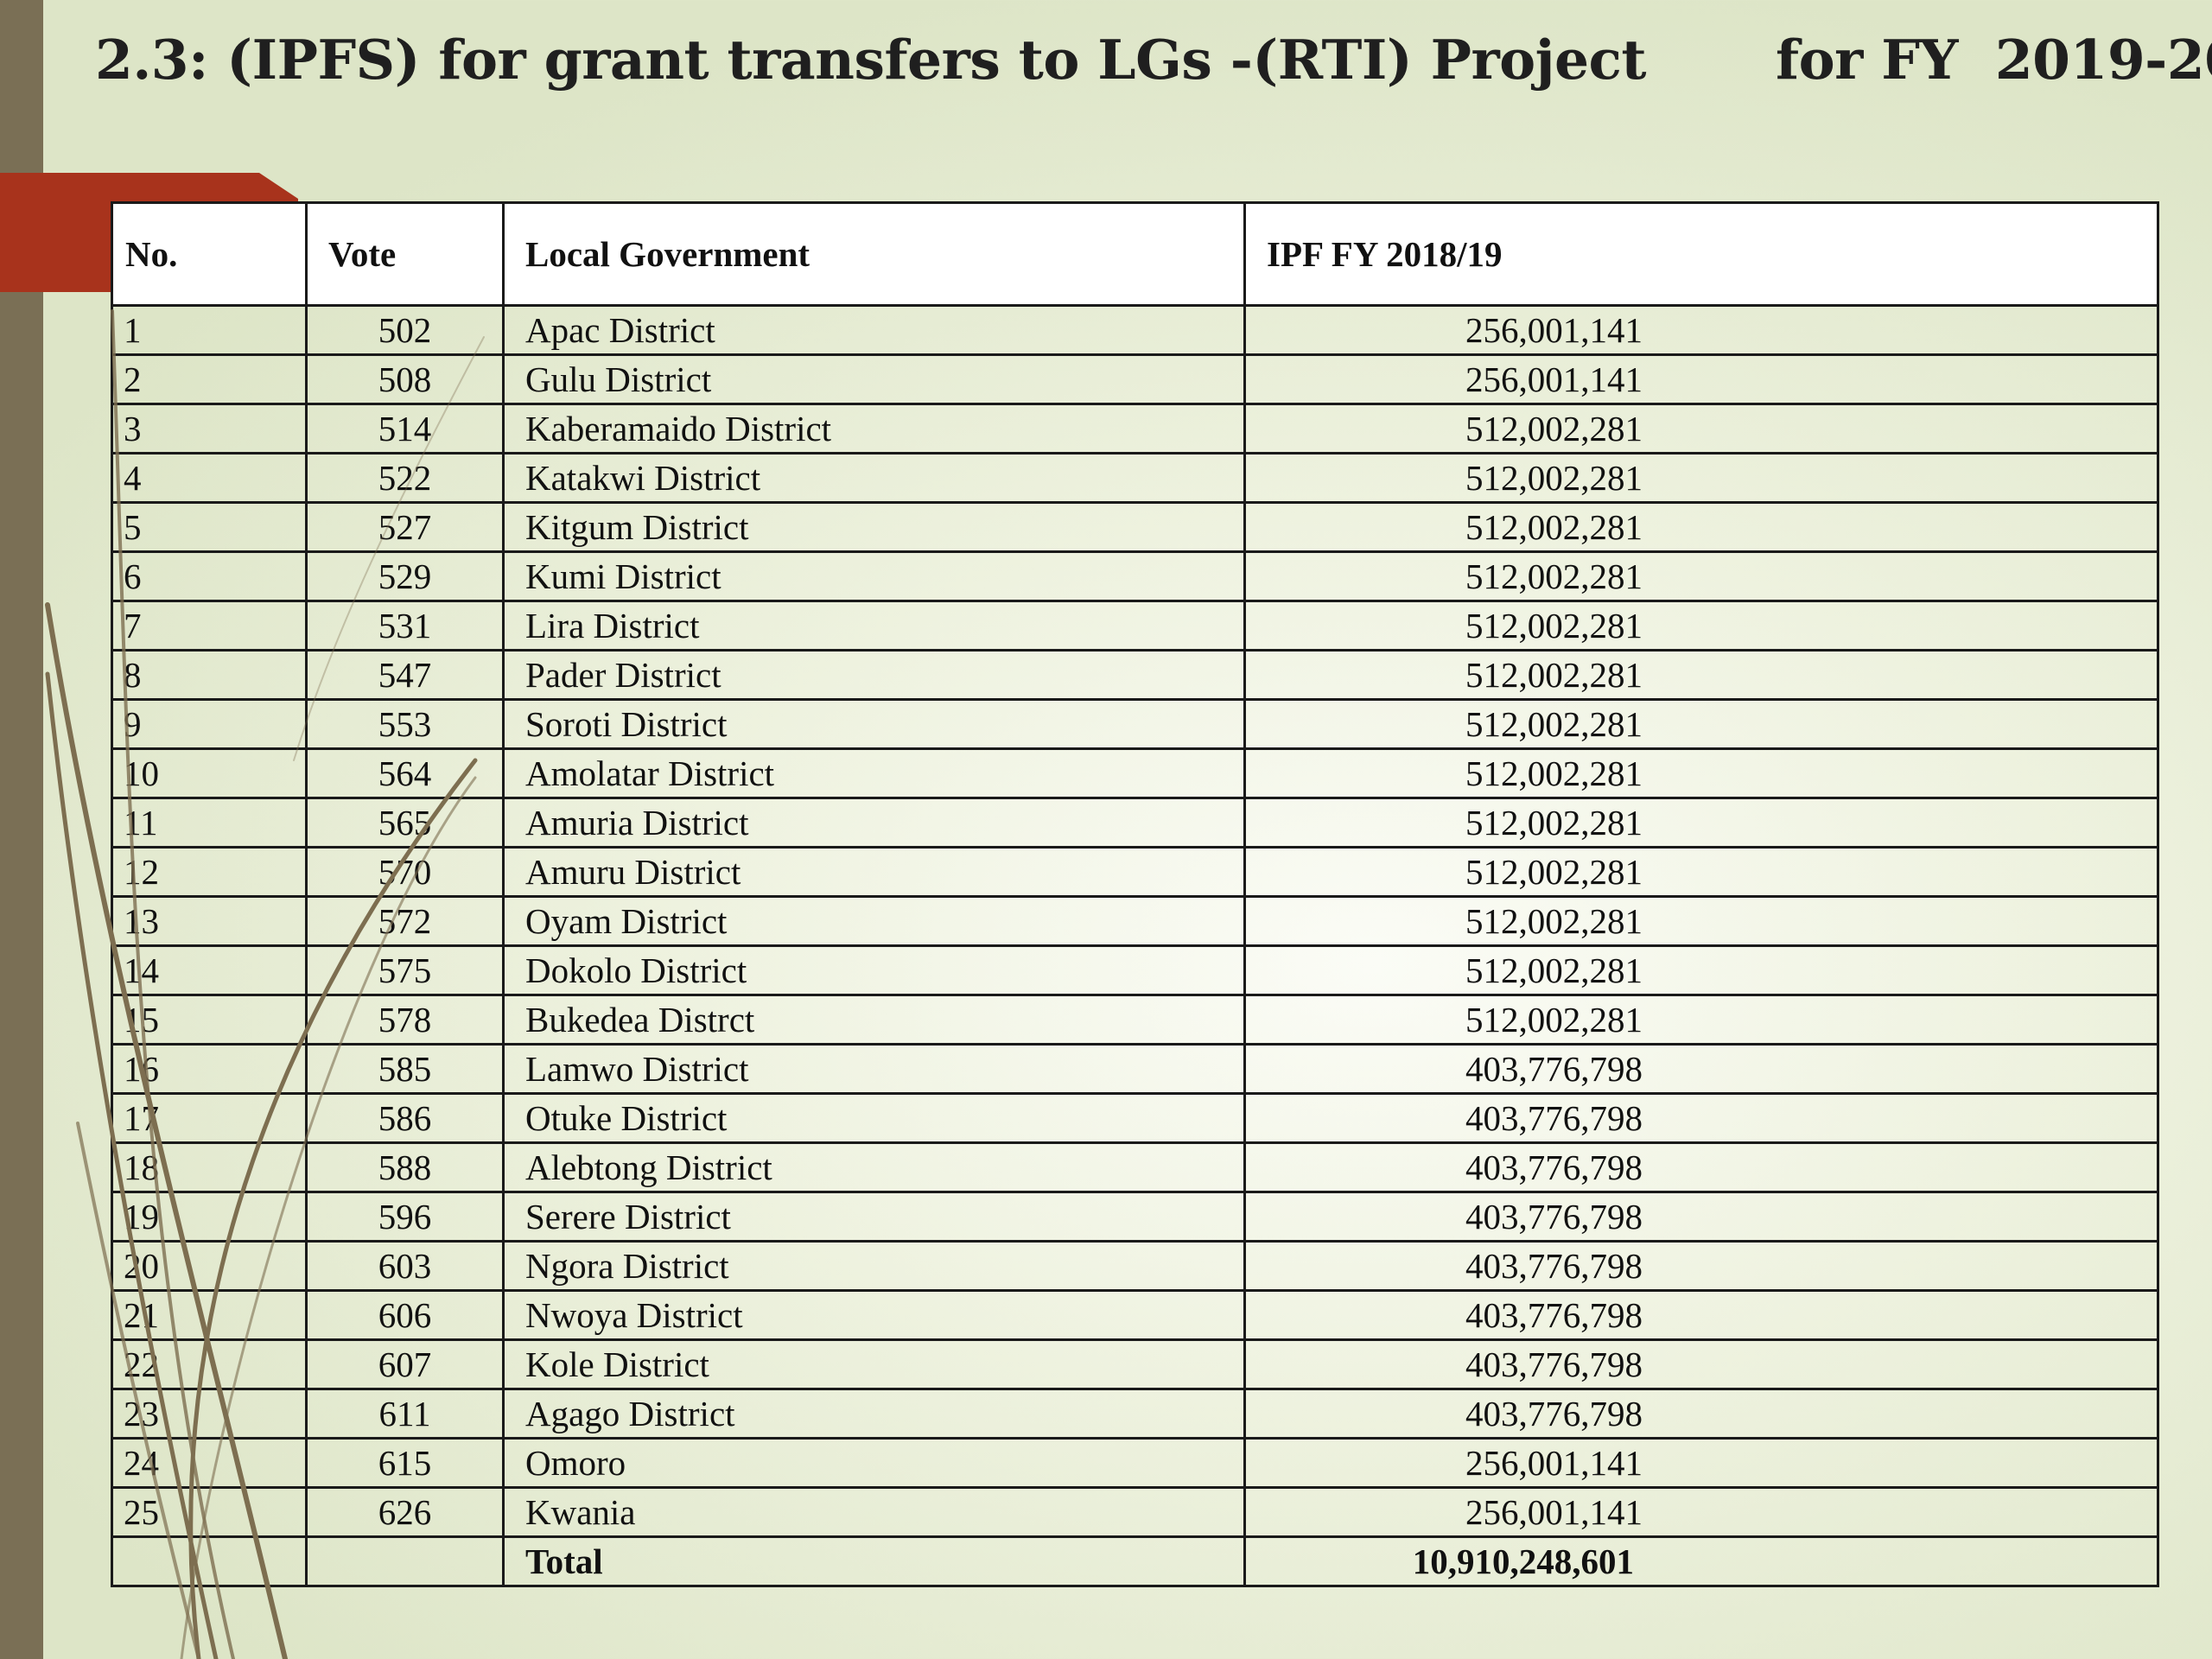 This screenshot has height=1659, width=2212. What do you see at coordinates (874, 675) in the screenshot?
I see `cell-local-government: Pader District` at bounding box center [874, 675].